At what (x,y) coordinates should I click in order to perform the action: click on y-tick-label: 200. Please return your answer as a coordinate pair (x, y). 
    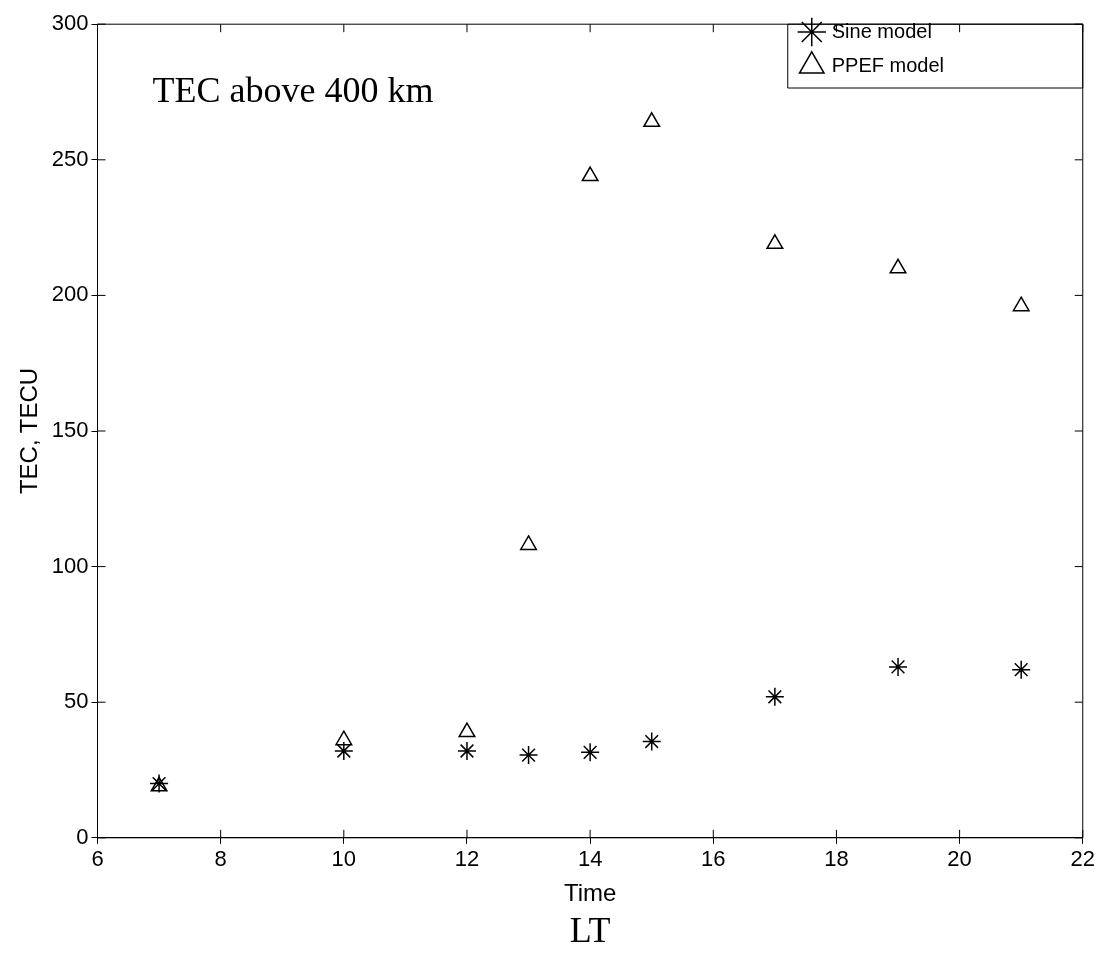
    Looking at the image, I should click on (70, 294).